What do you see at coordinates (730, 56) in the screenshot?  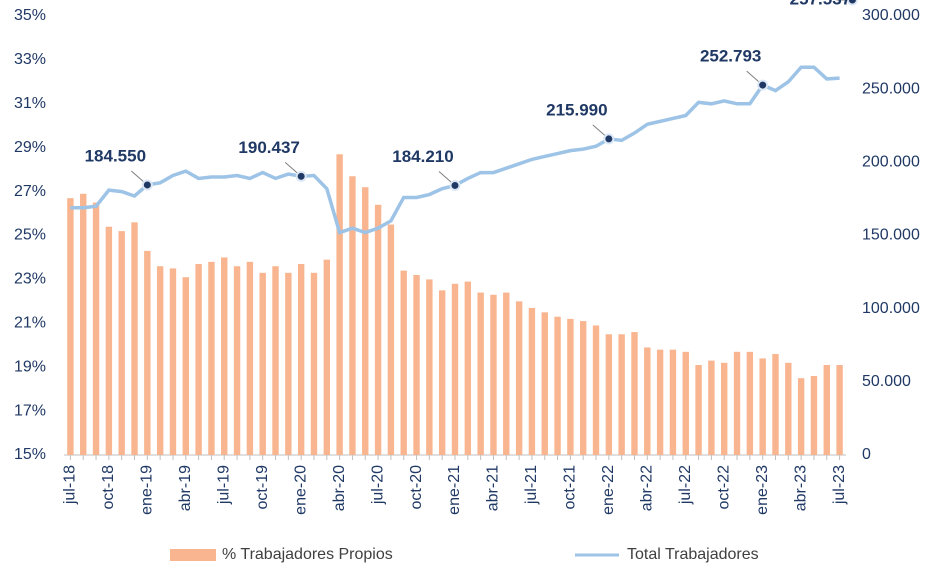 I see `value-label: 252.793` at bounding box center [730, 56].